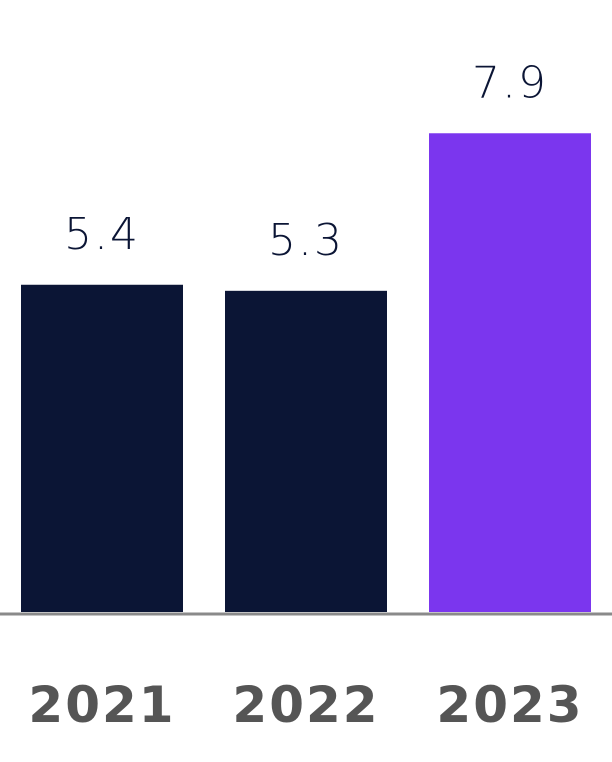 The width and height of the screenshot is (612, 762). What do you see at coordinates (509, 705) in the screenshot?
I see `x-tick-label: 2023` at bounding box center [509, 705].